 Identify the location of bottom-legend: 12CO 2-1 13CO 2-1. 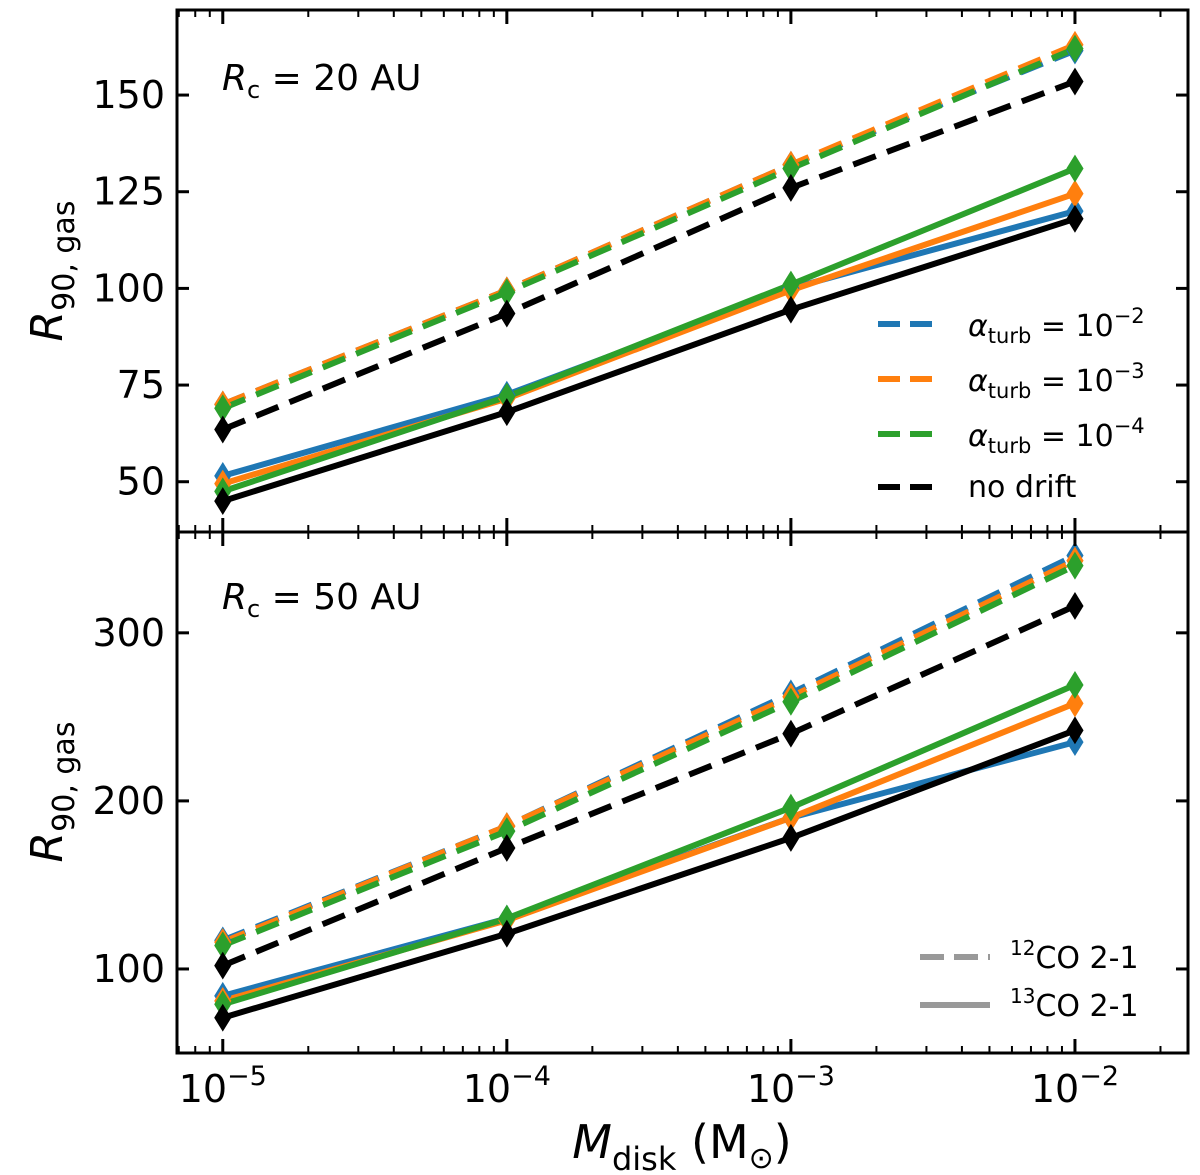
(1029, 980).